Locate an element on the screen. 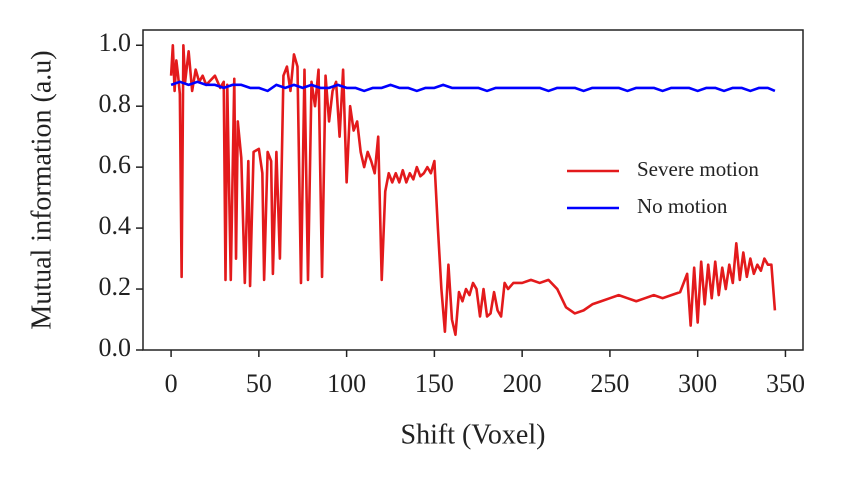  y-tick-label: 0.6 is located at coordinates (115, 164).